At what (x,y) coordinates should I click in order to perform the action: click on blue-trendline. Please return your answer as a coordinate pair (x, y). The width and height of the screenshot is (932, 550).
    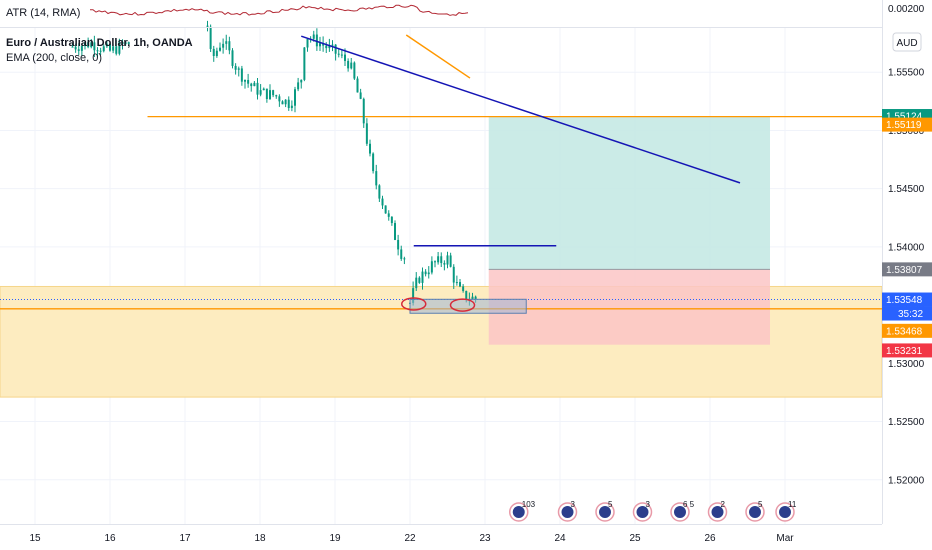
    Looking at the image, I should click on (521, 109).